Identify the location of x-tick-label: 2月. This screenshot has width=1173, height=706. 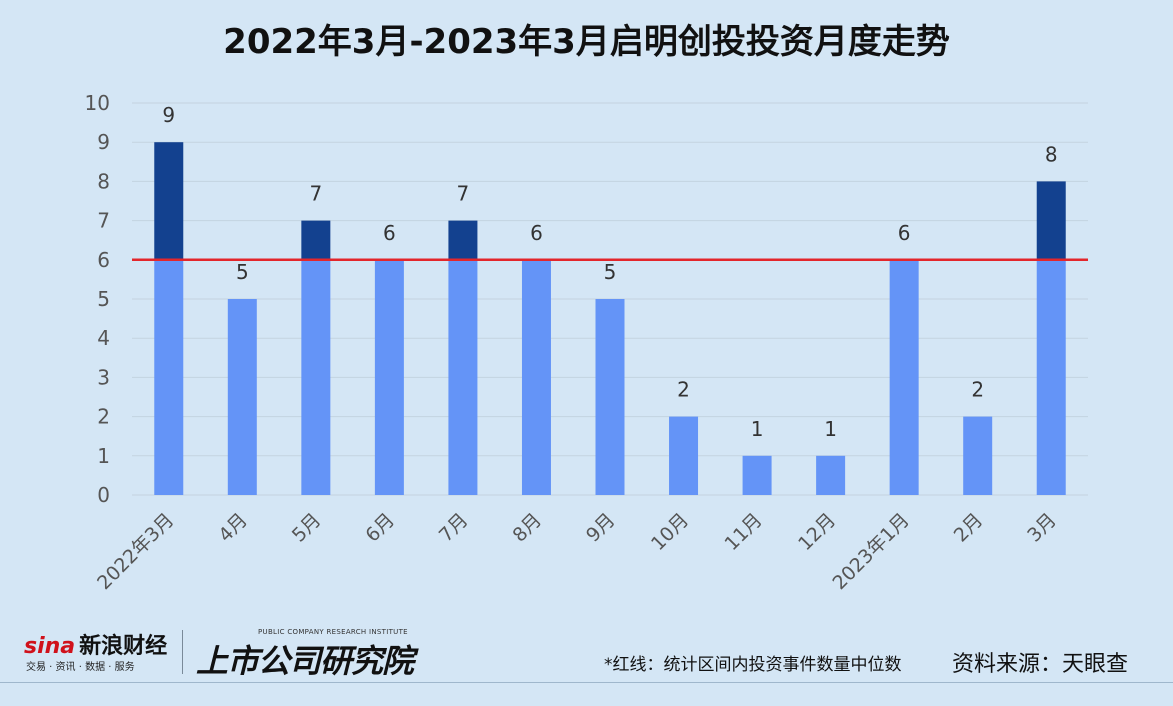
(969, 528).